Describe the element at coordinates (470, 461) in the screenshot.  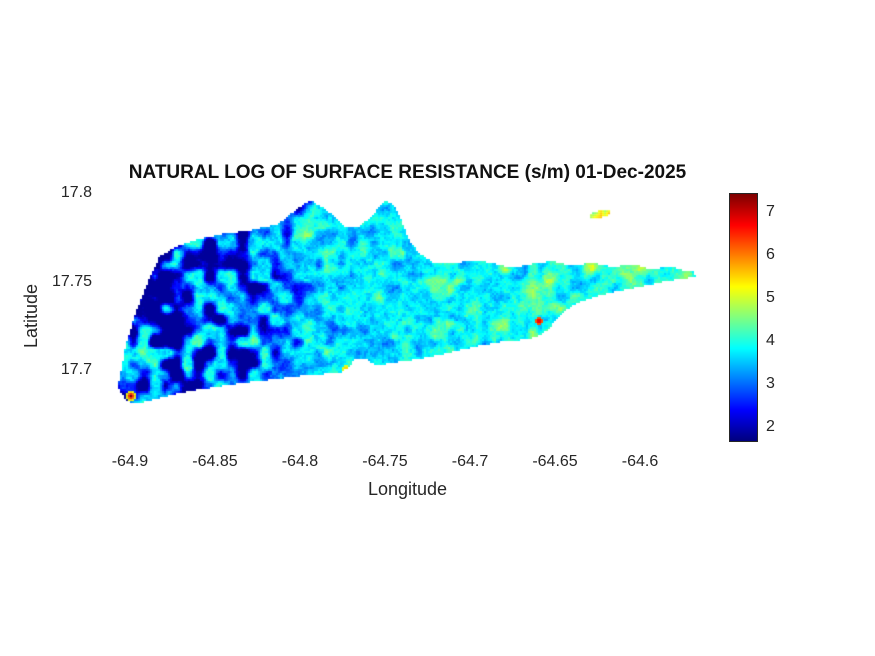
I see `x-tick-label: -64.7` at that location.